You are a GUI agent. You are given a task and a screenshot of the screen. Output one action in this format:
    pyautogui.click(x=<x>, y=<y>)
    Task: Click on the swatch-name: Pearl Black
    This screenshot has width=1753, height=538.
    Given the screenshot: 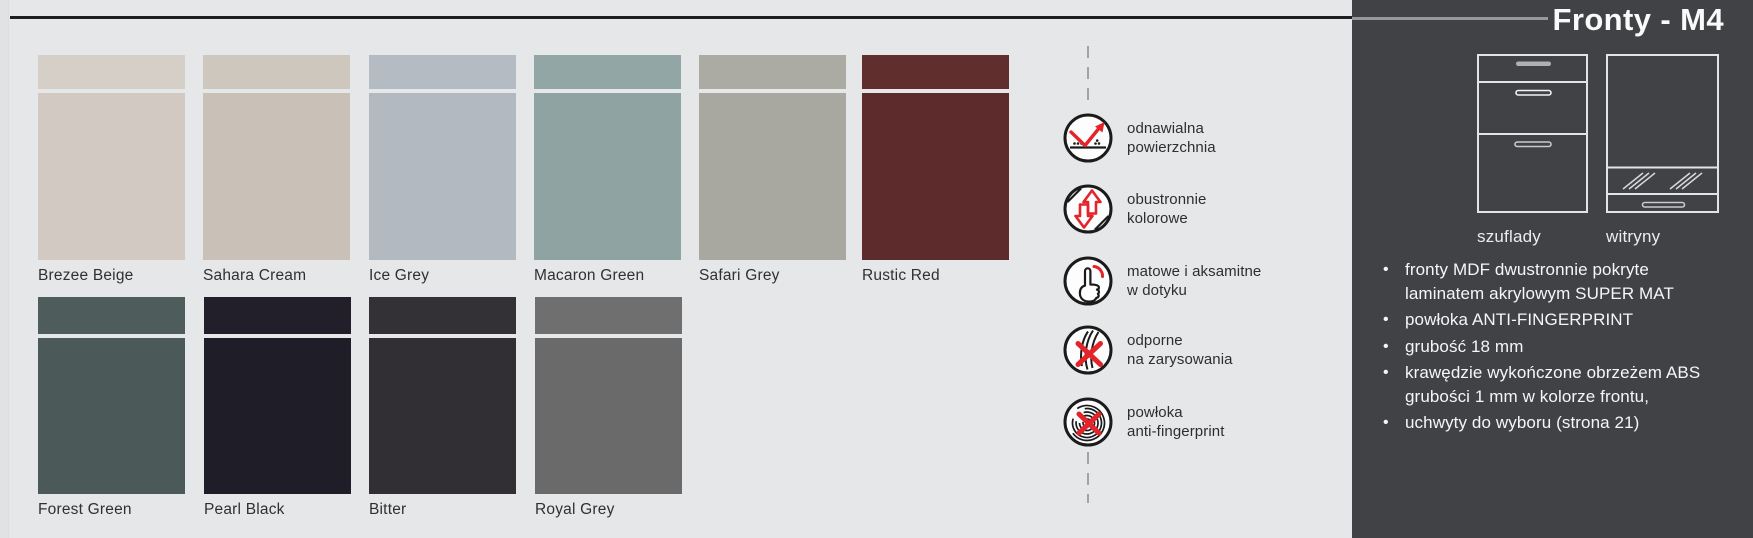 What is the action you would take?
    pyautogui.click(x=244, y=509)
    